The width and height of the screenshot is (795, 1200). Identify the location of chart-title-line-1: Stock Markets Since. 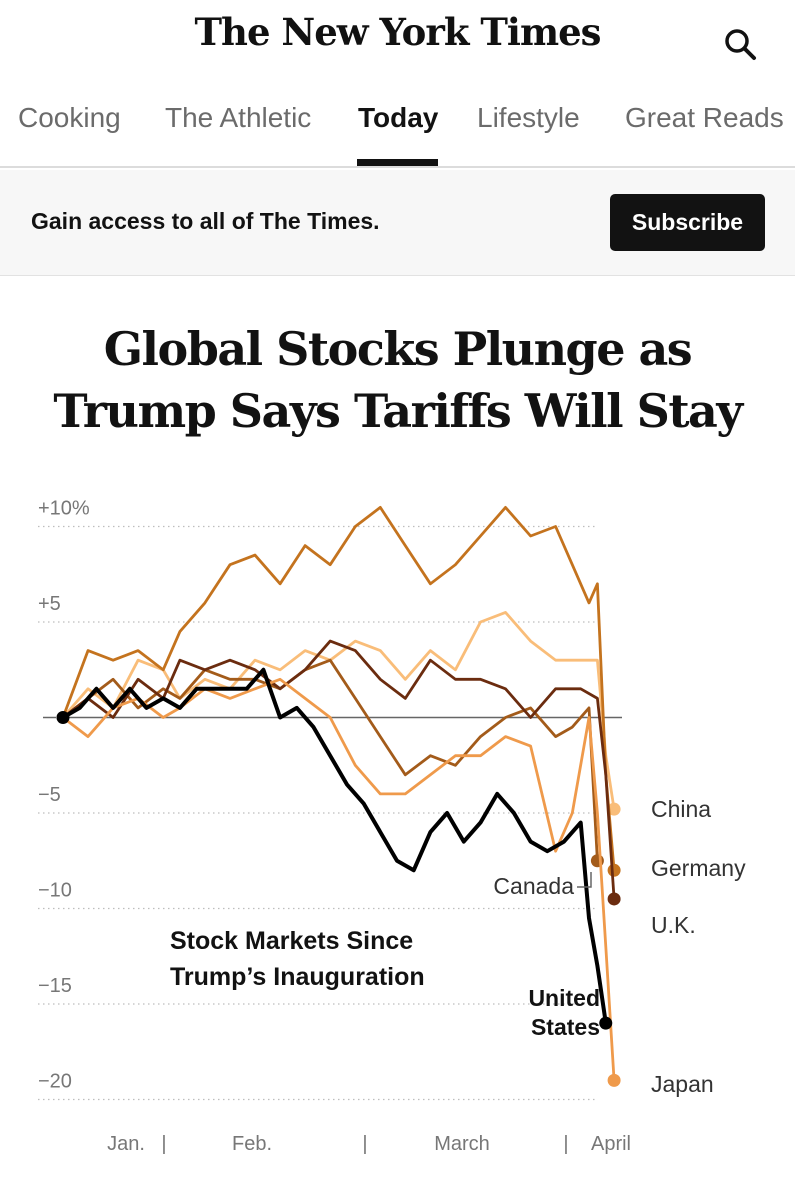
(291, 941).